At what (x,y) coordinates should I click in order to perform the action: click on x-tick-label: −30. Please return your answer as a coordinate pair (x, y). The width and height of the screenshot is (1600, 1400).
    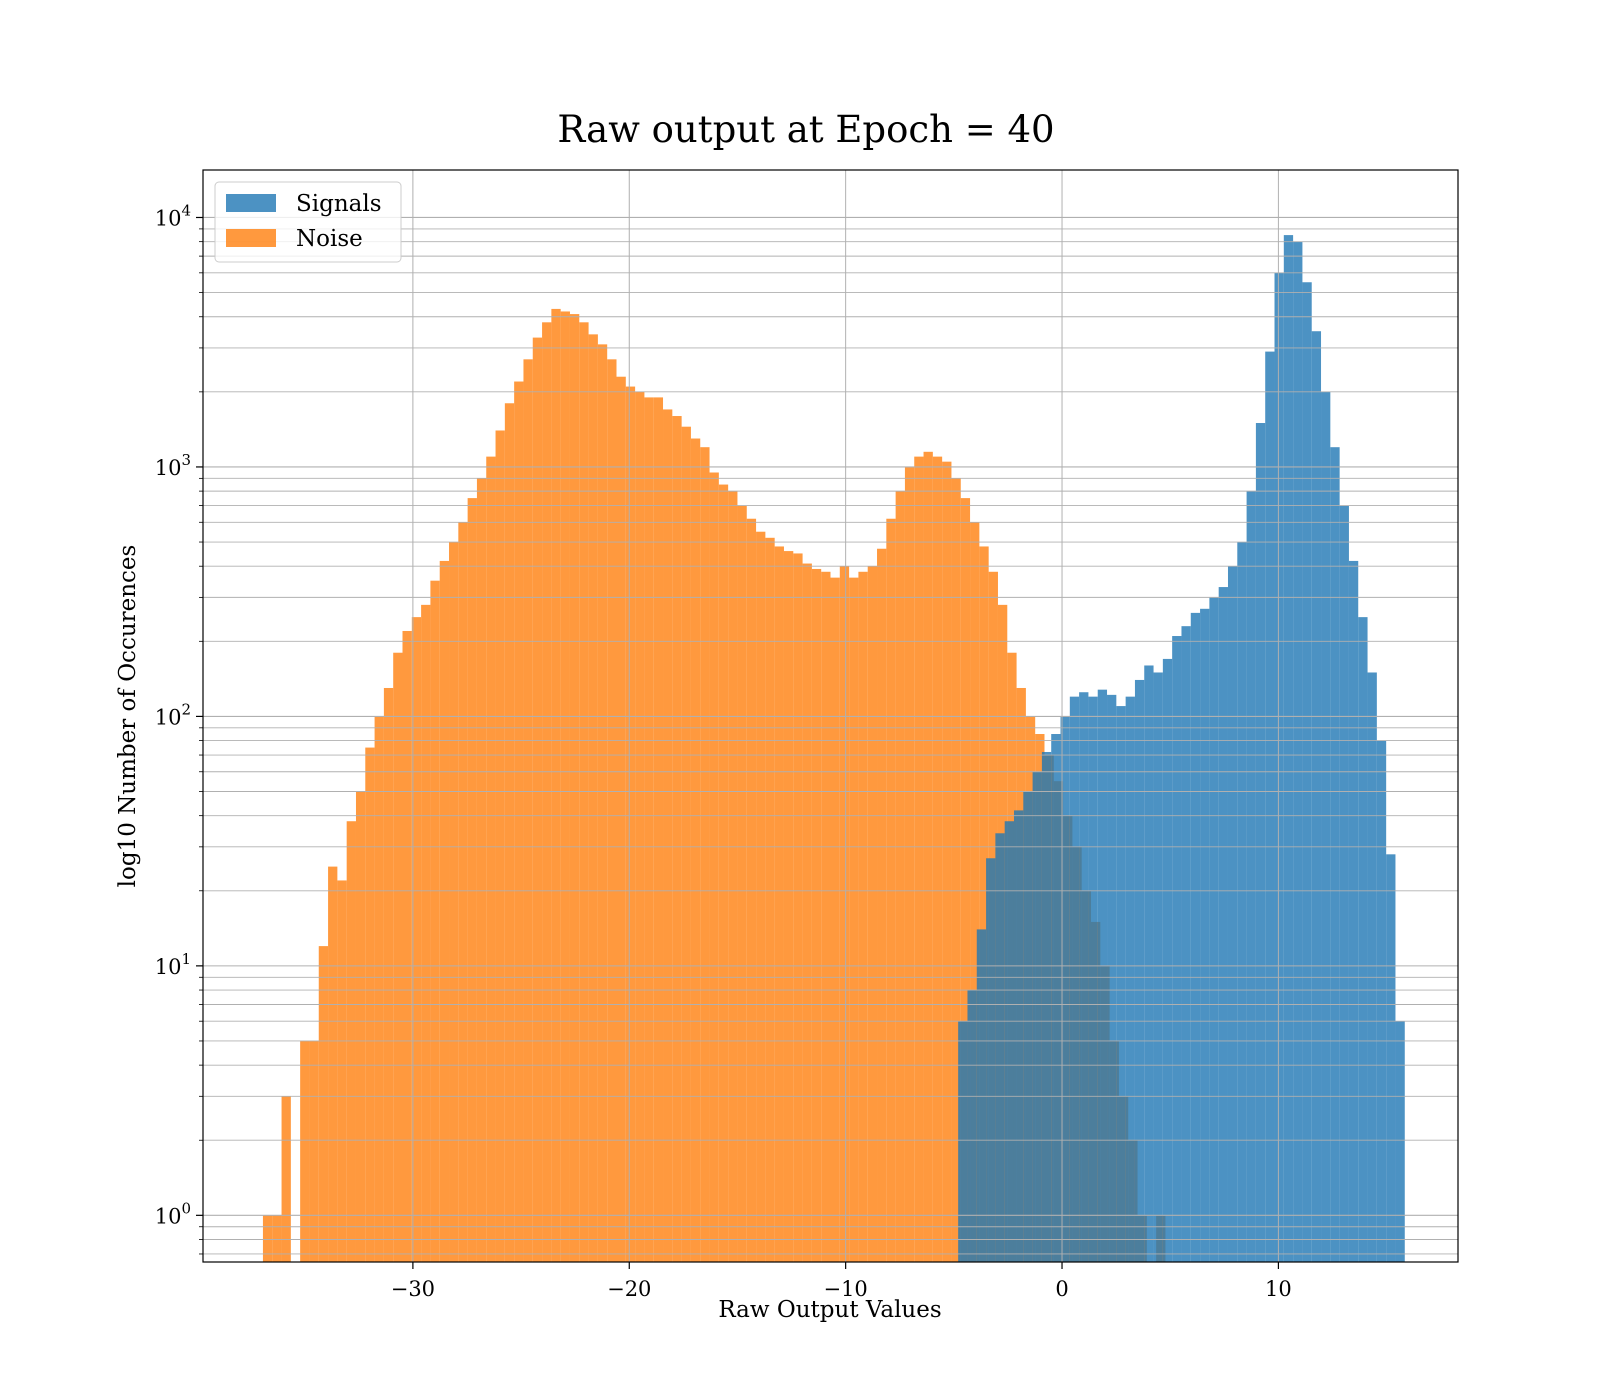
    Looking at the image, I should click on (413, 1289).